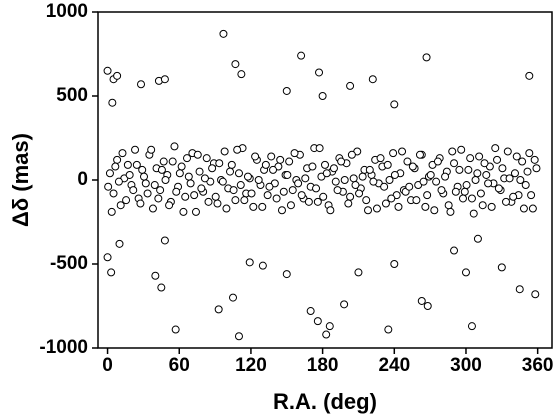 Image resolution: width=555 pixels, height=419 pixels. I want to click on y-tick-label: -1000, so click(63, 347).